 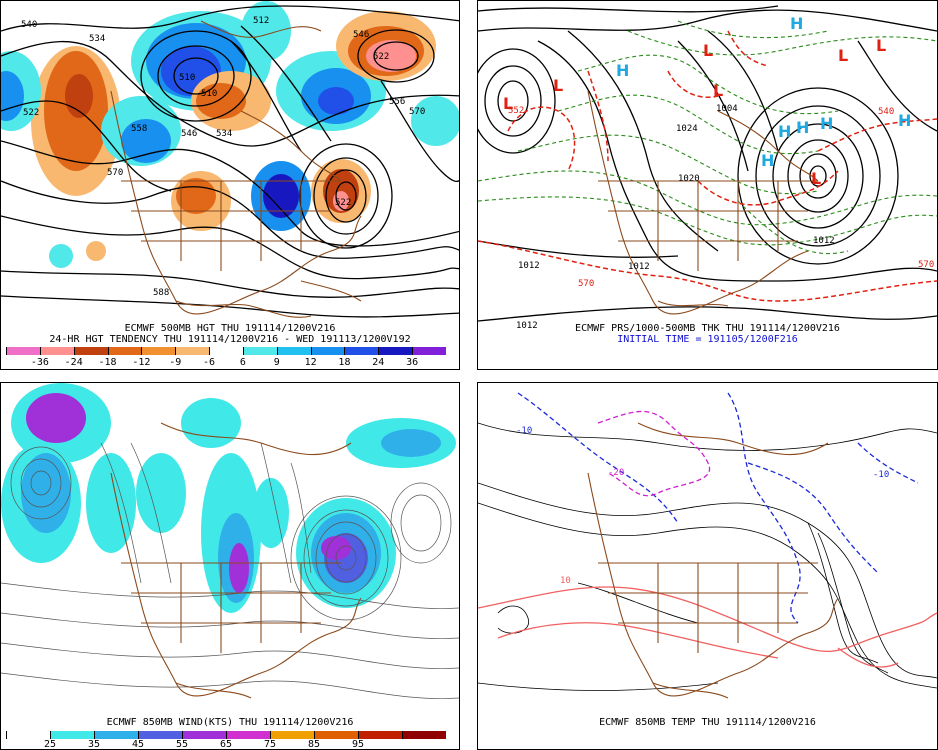 I want to click on tendency-colorbar-labels: -36 -24 -18 -12 -9 -6 6 9 12 18 24 36, so click(x=226, y=363).